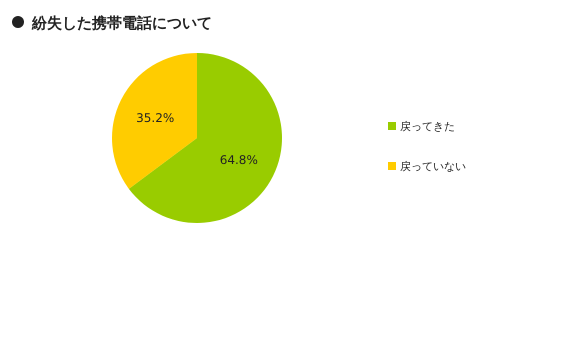 Image resolution: width=567 pixels, height=340 pixels. I want to click on legend-label: 戻ってきた, so click(427, 126).